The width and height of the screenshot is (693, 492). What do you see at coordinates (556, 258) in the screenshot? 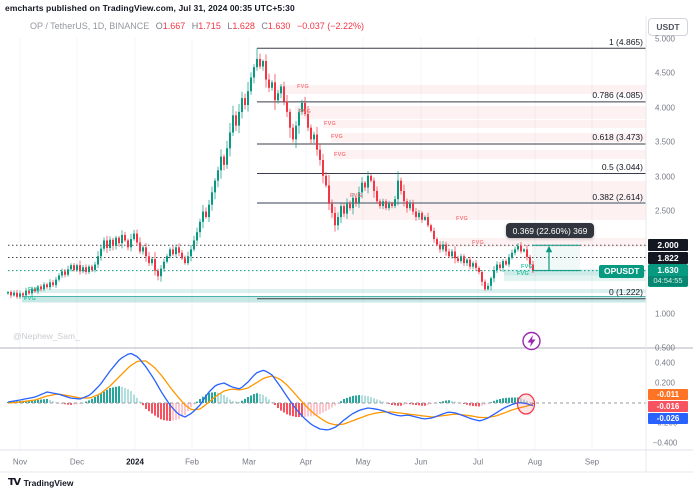
I see `measure-tool-region` at bounding box center [556, 258].